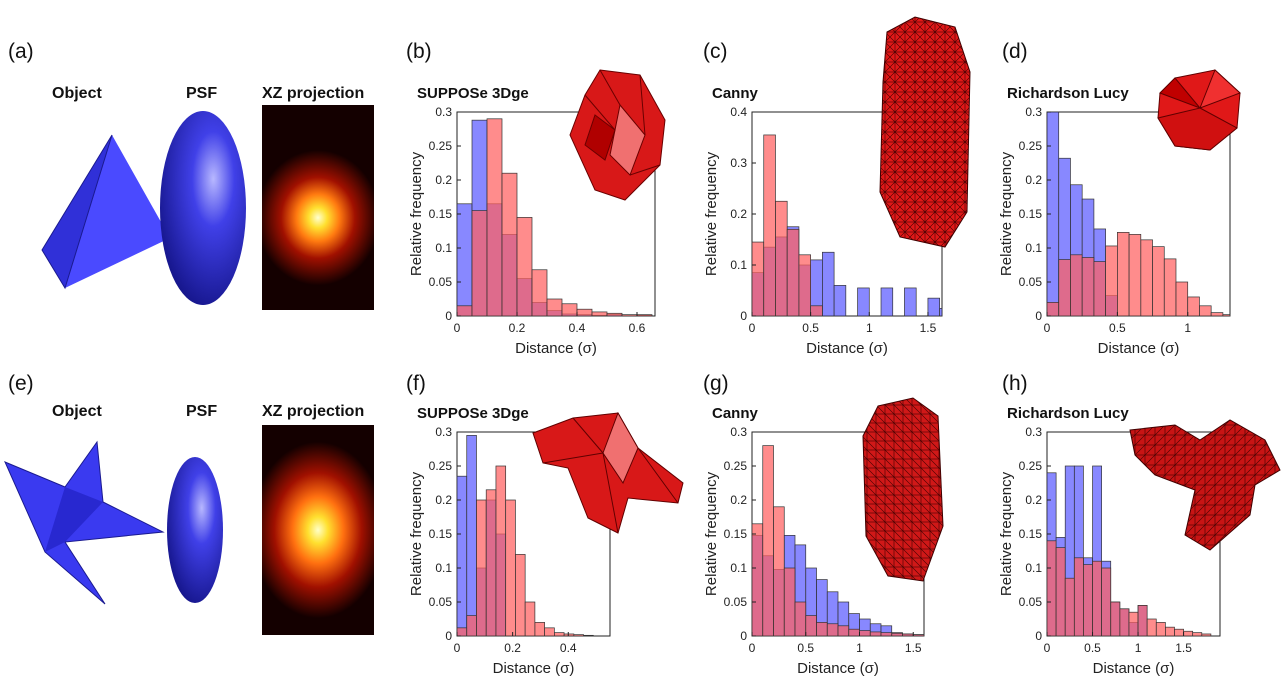  What do you see at coordinates (473, 93) in the screenshot?
I see `chart-title: SUPPOSe 3Dge` at bounding box center [473, 93].